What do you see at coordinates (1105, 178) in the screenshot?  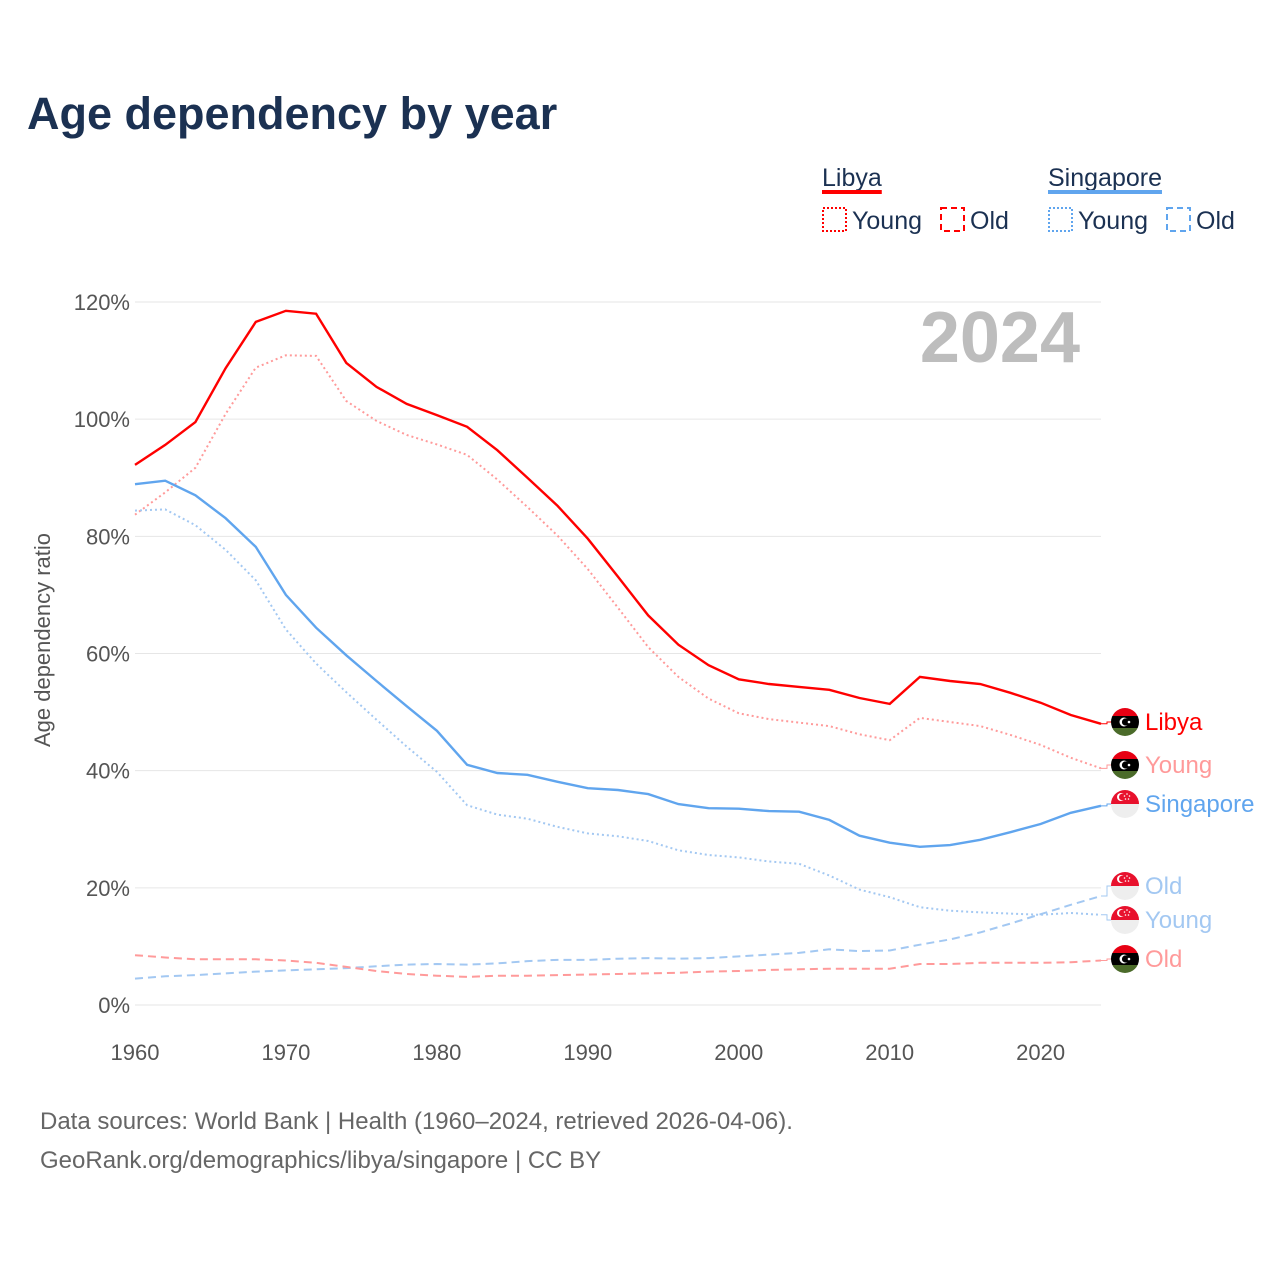 I see `legend-group-singapore: Singapore` at bounding box center [1105, 178].